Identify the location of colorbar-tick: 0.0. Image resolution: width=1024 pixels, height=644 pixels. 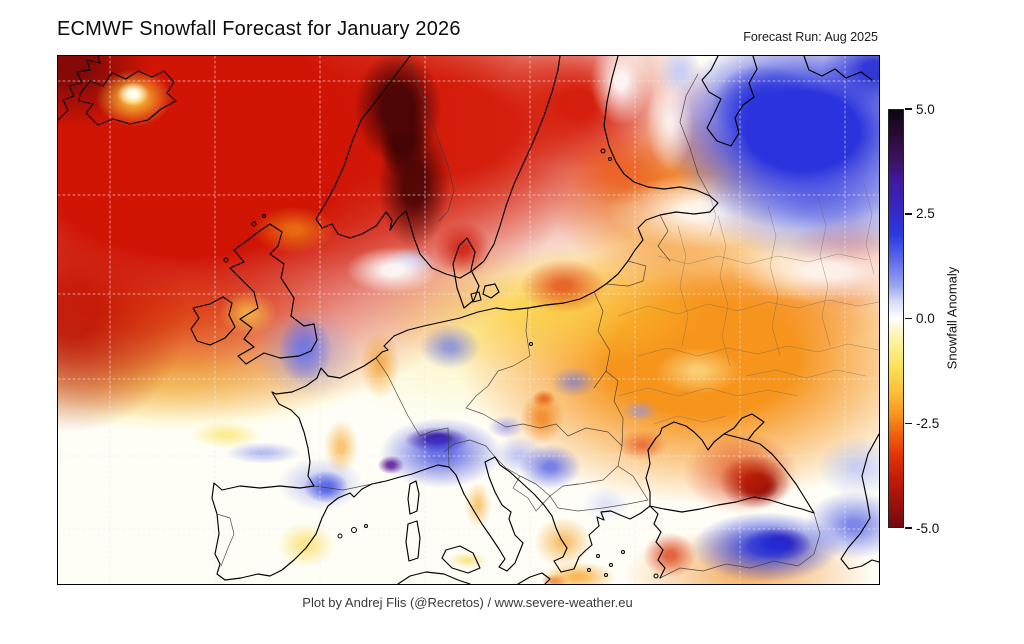
(920, 319).